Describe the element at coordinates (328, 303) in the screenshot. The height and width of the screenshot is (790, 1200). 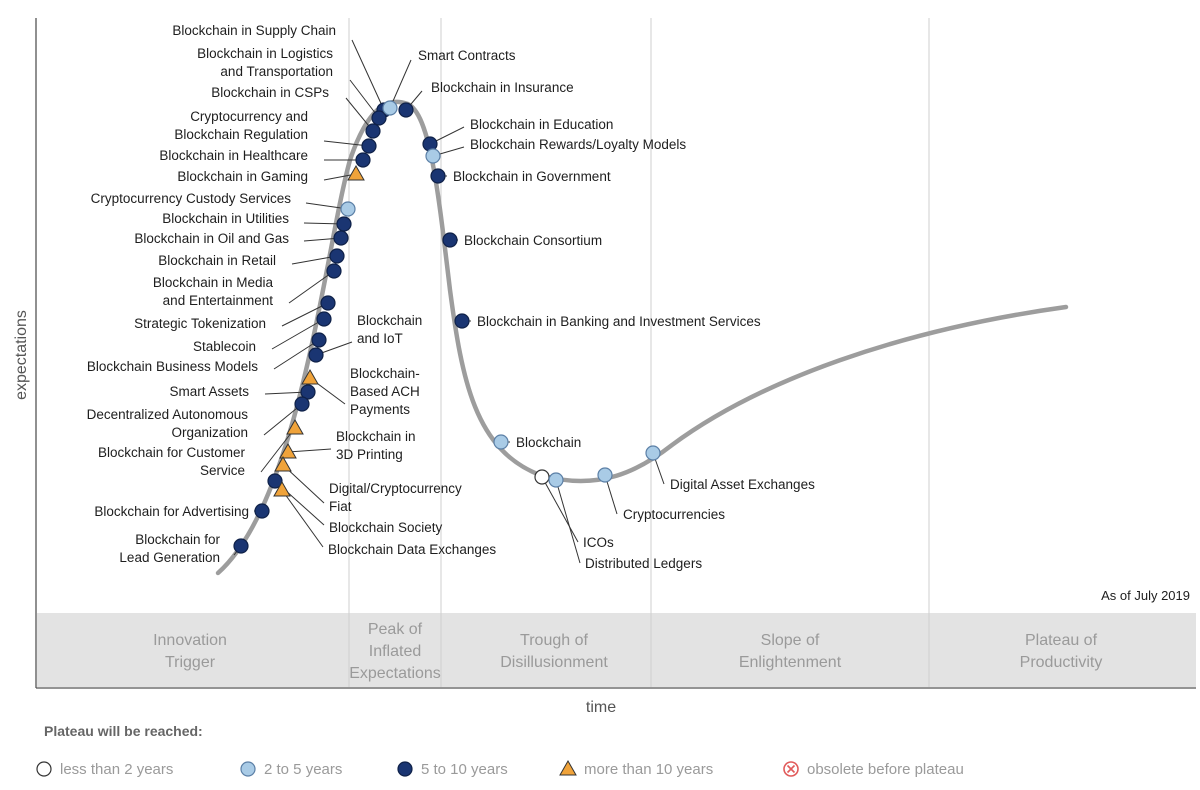
I see `marker-strategic-tokenization` at that location.